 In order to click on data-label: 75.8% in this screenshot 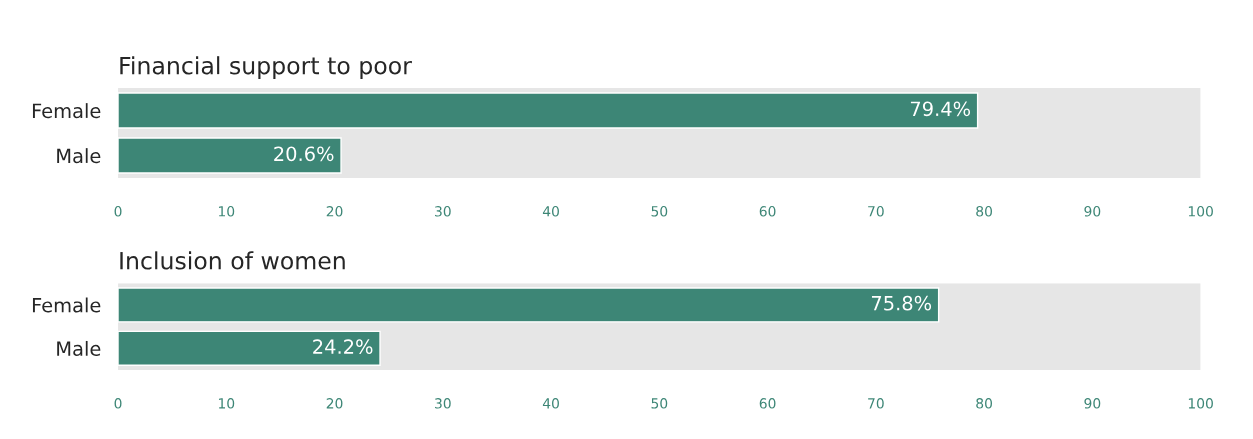, I will do `click(901, 303)`.